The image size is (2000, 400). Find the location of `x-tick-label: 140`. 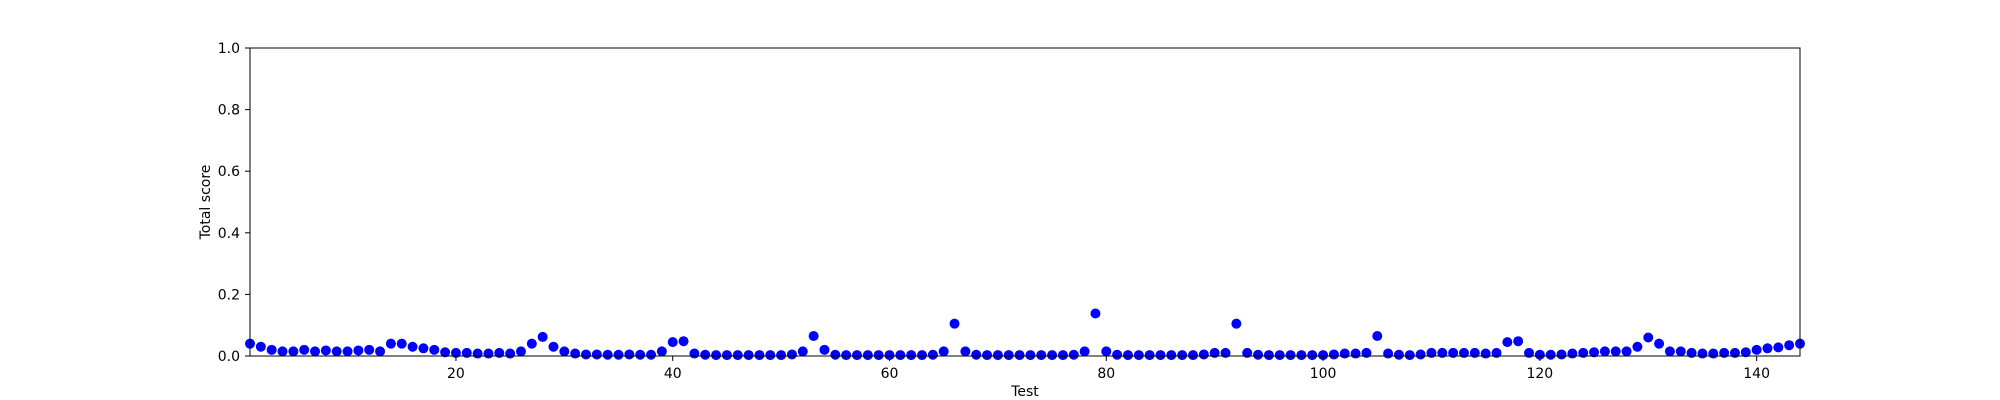

x-tick-label: 140 is located at coordinates (1756, 374).